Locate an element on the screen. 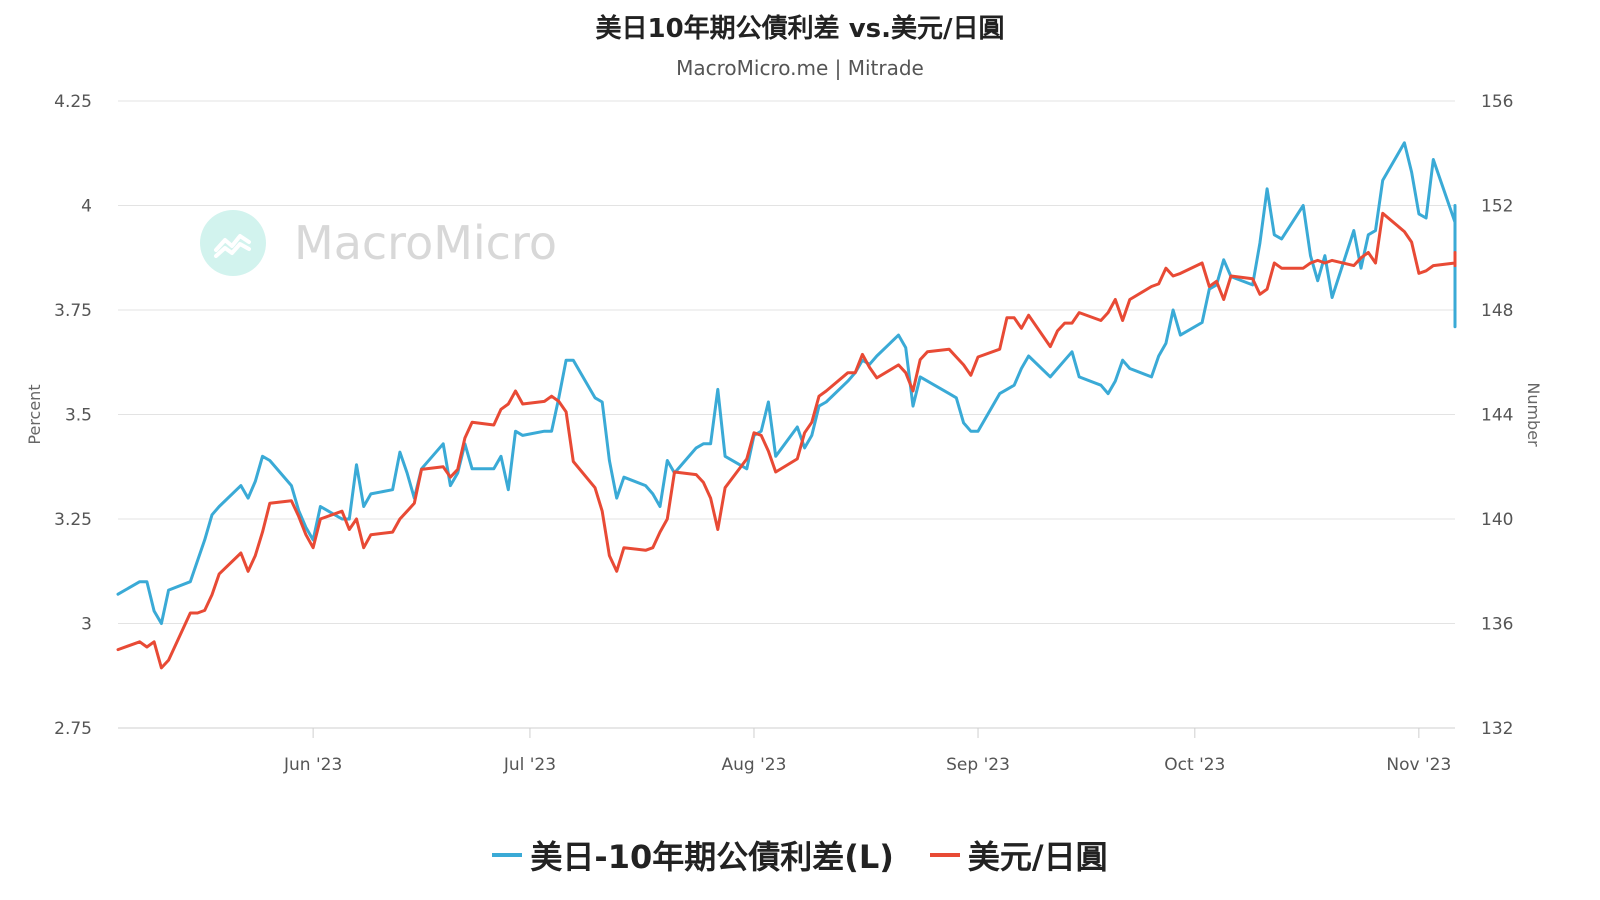 This screenshot has height=900, width=1600. y-left-tick-label: 3.25 is located at coordinates (73, 520).